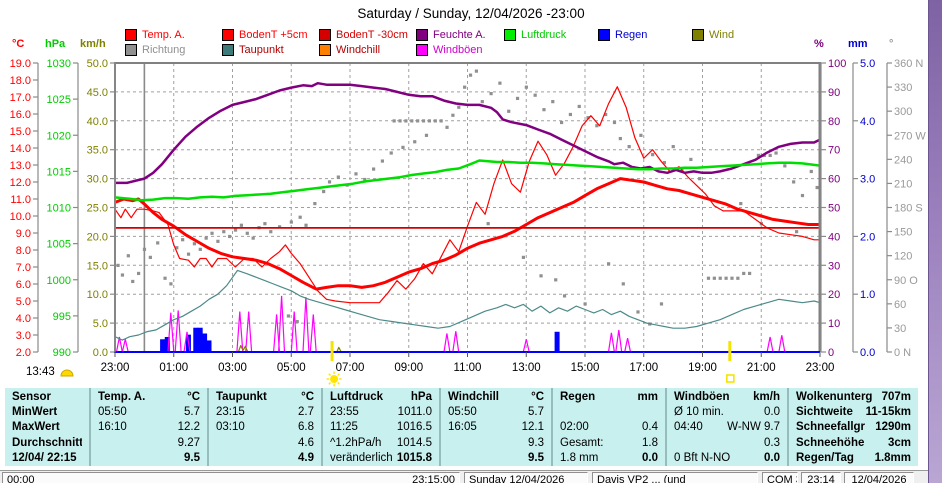  I want to click on table-cell: 1290m, so click(893, 427).